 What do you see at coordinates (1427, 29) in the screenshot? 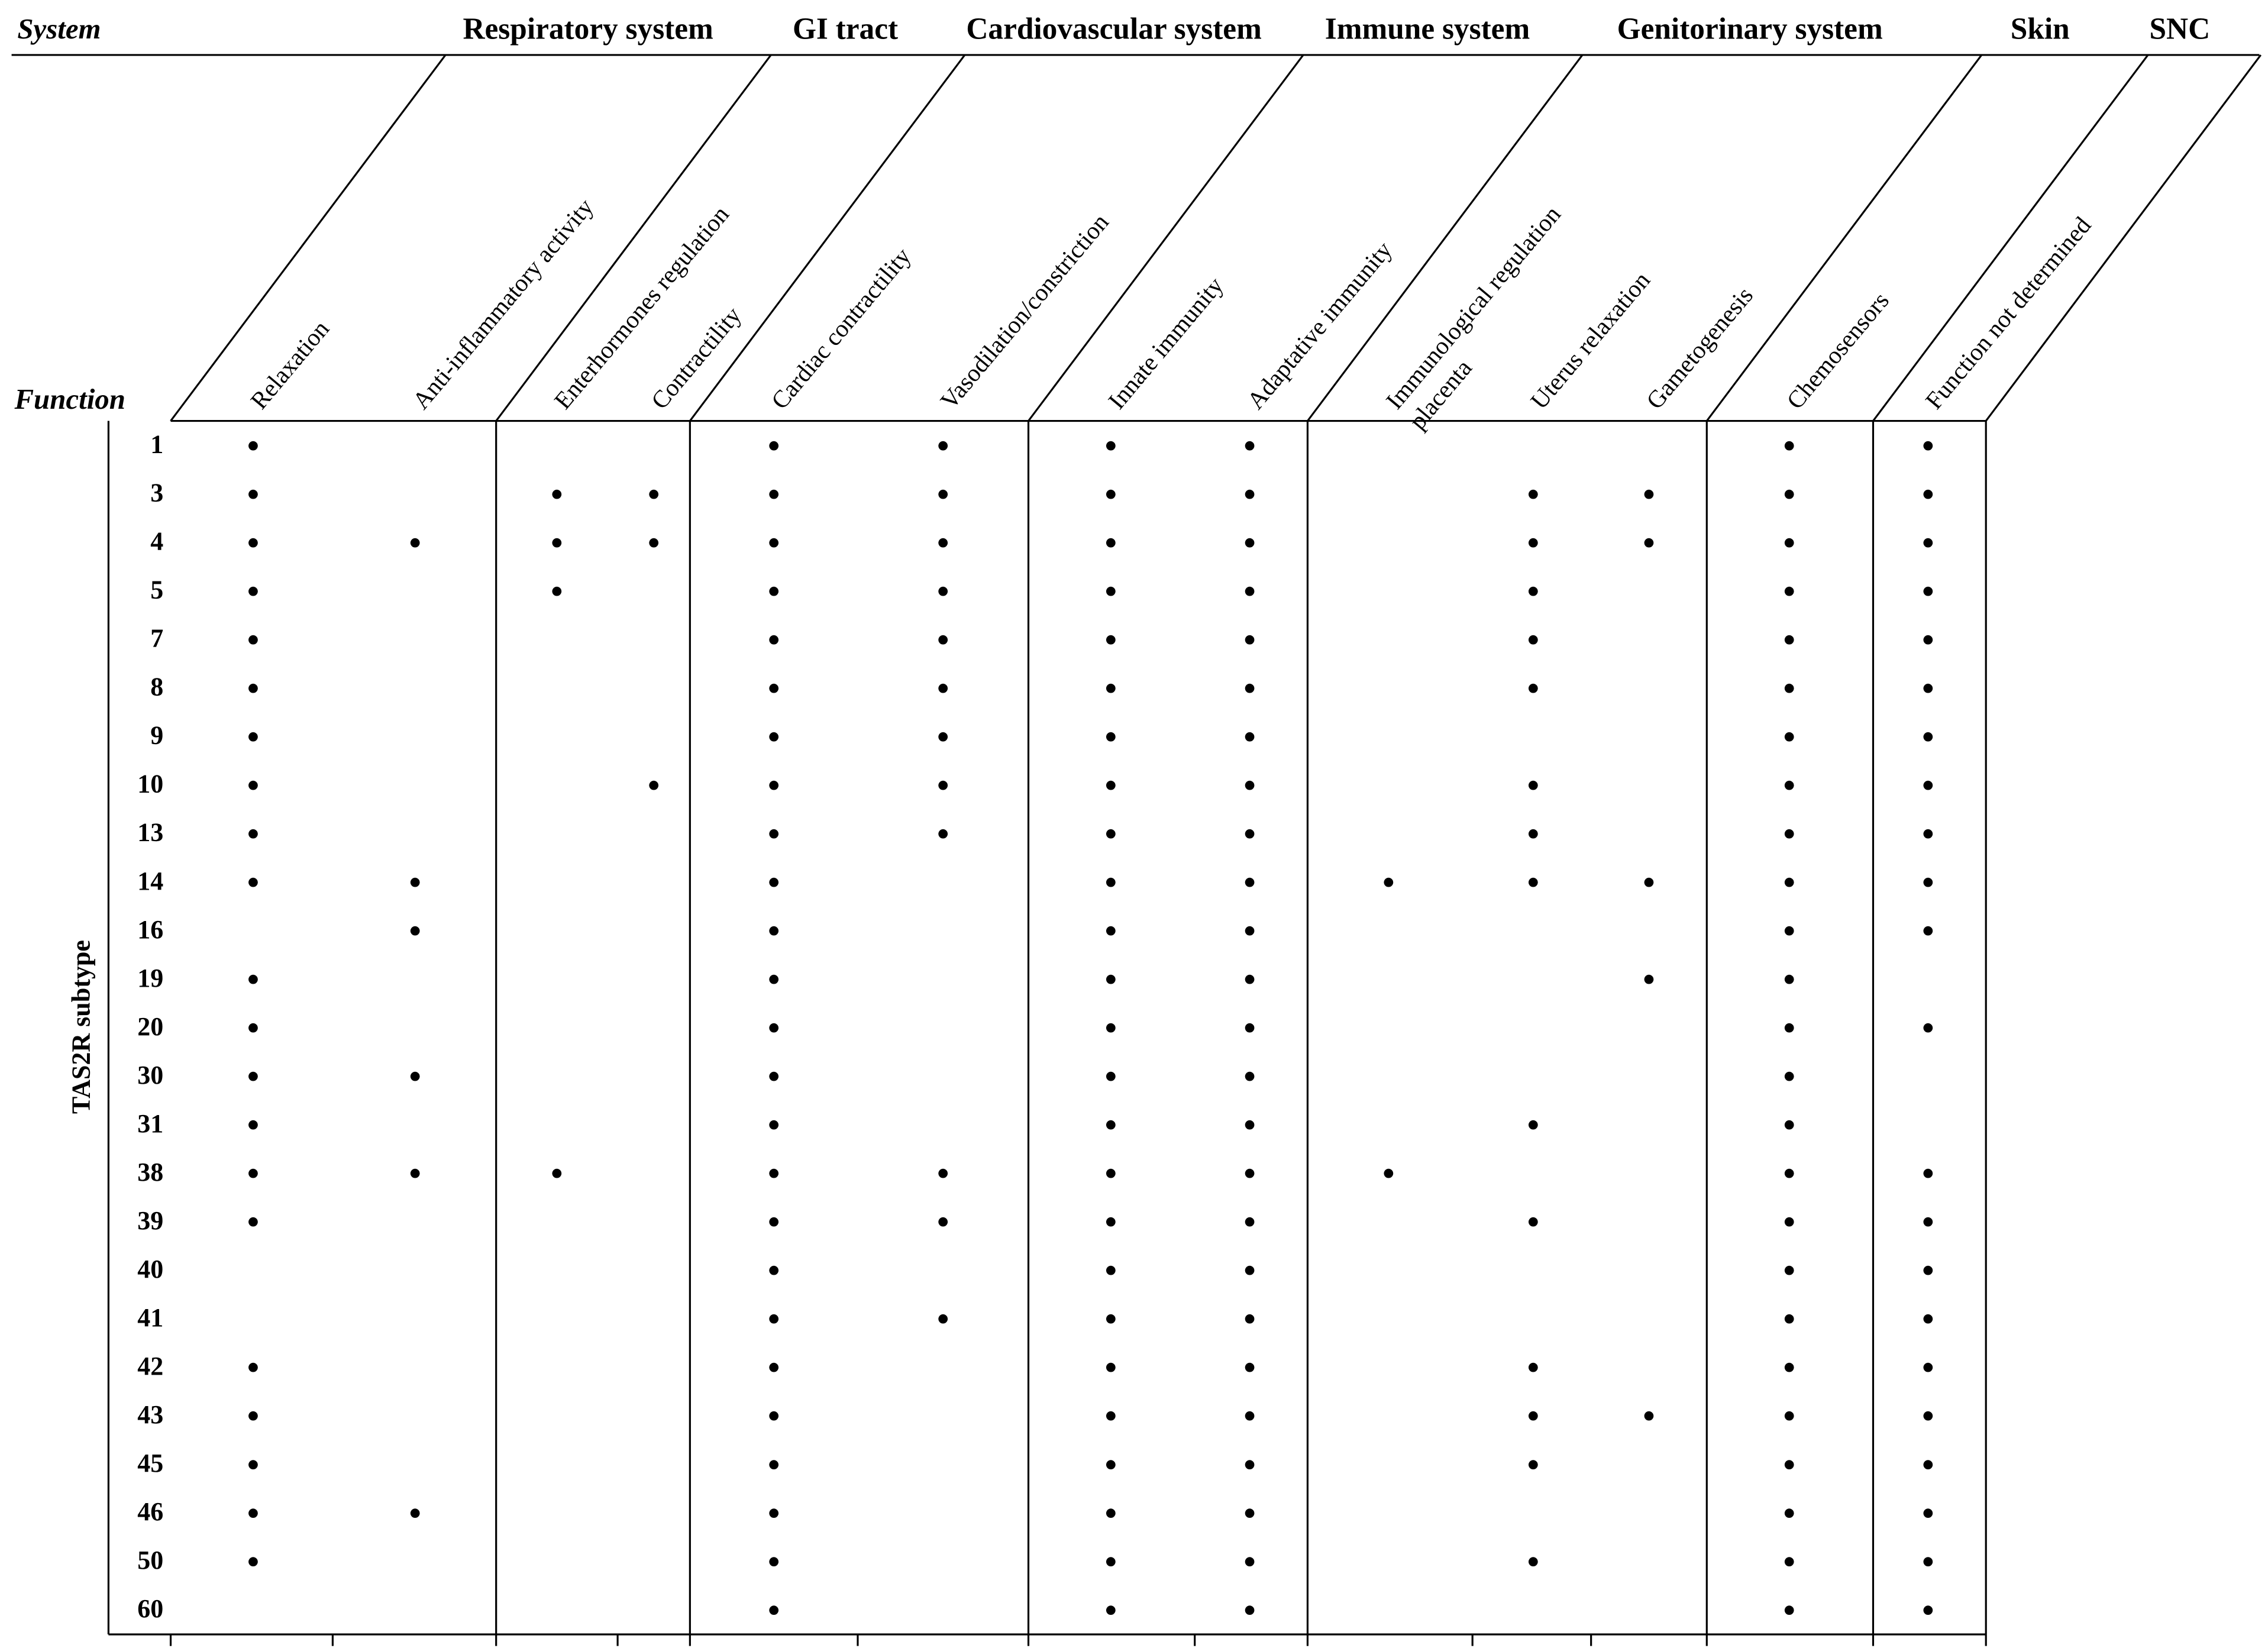
I see `system-name: Immune system` at bounding box center [1427, 29].